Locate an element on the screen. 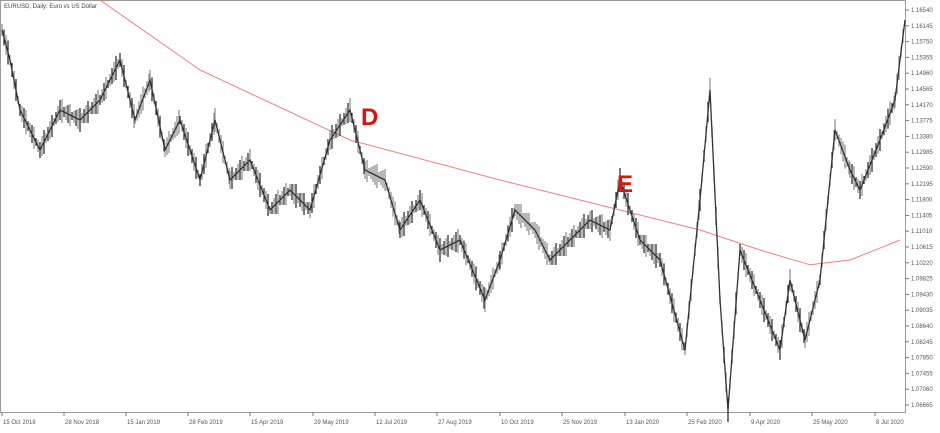 The image size is (940, 433). y-tick-label: 1.15355 is located at coordinates (922, 58).